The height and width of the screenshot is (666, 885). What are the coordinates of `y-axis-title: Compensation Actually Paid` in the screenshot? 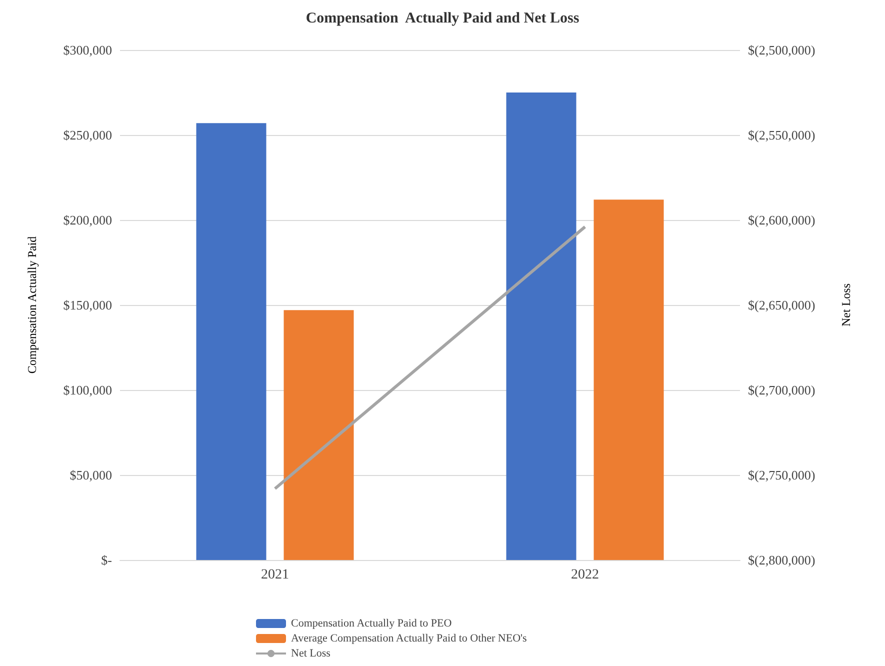 It's located at (32, 305).